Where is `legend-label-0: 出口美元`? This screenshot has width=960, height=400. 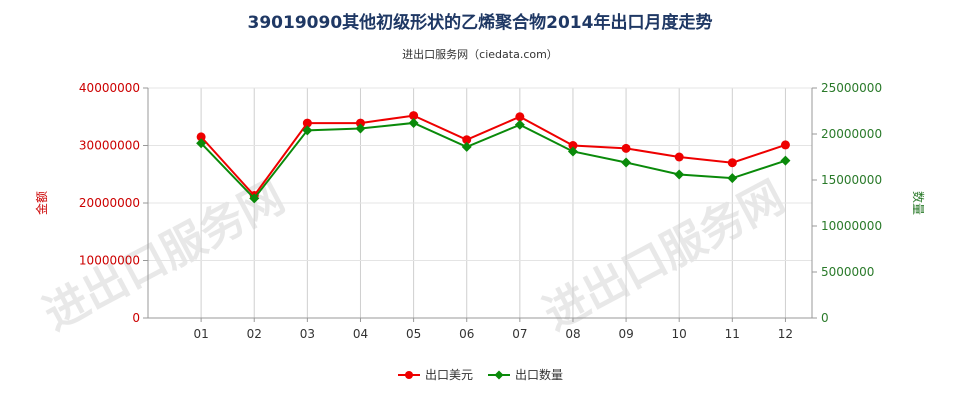 legend-label-0: 出口美元 is located at coordinates (449, 375).